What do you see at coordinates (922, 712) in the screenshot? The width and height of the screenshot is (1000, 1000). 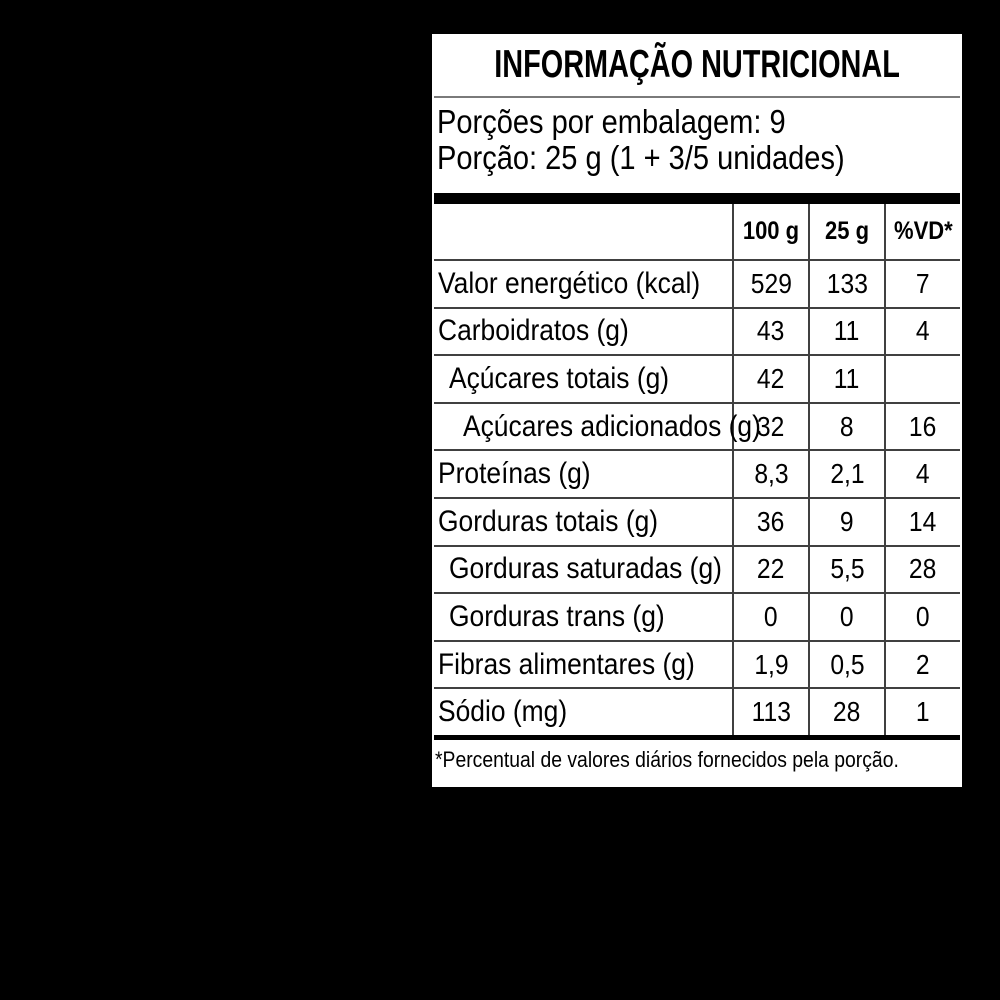 I see `value-percent-vd: 1` at bounding box center [922, 712].